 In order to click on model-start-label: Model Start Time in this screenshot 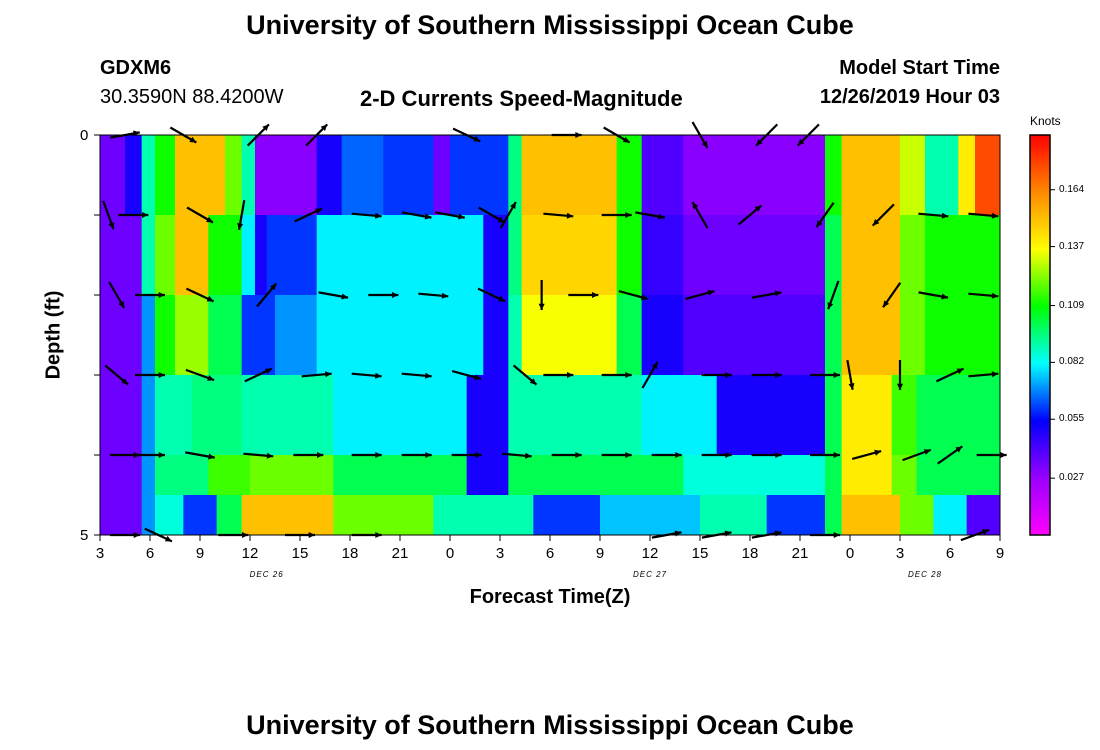, I will do `click(919, 68)`.